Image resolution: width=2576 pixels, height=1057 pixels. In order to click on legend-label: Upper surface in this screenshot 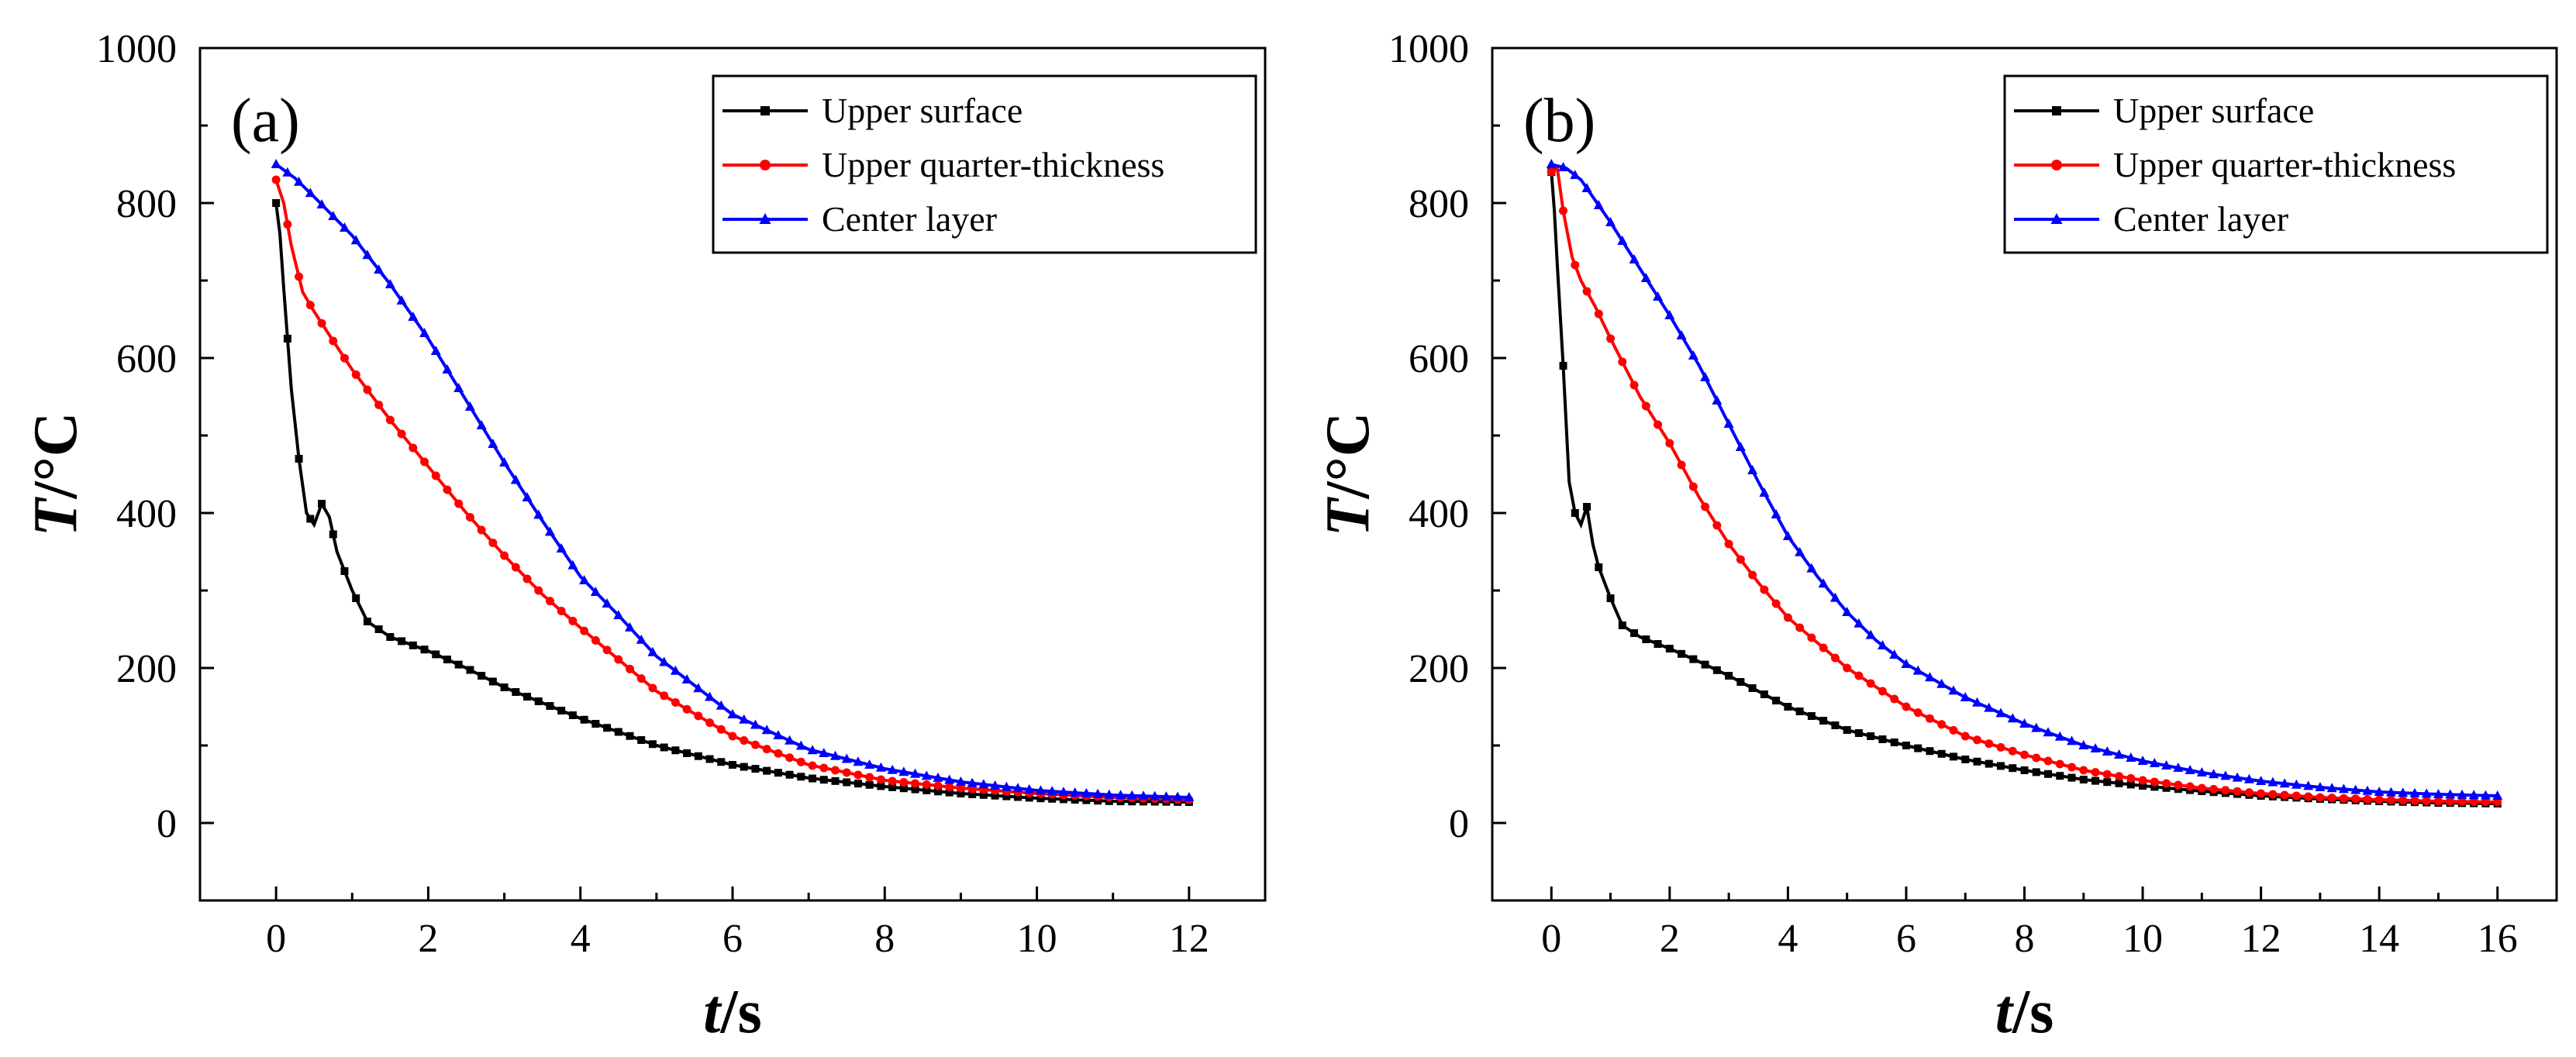, I will do `click(922, 110)`.